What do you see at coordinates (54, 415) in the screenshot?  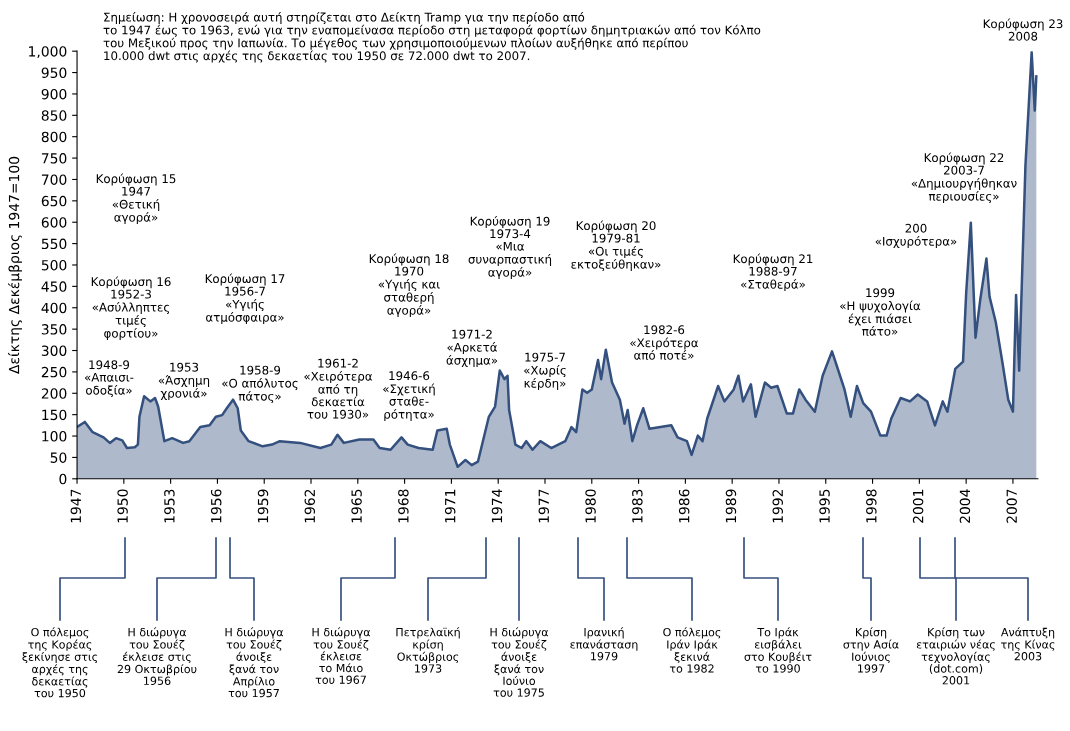 I see `y-tick-label: 150` at bounding box center [54, 415].